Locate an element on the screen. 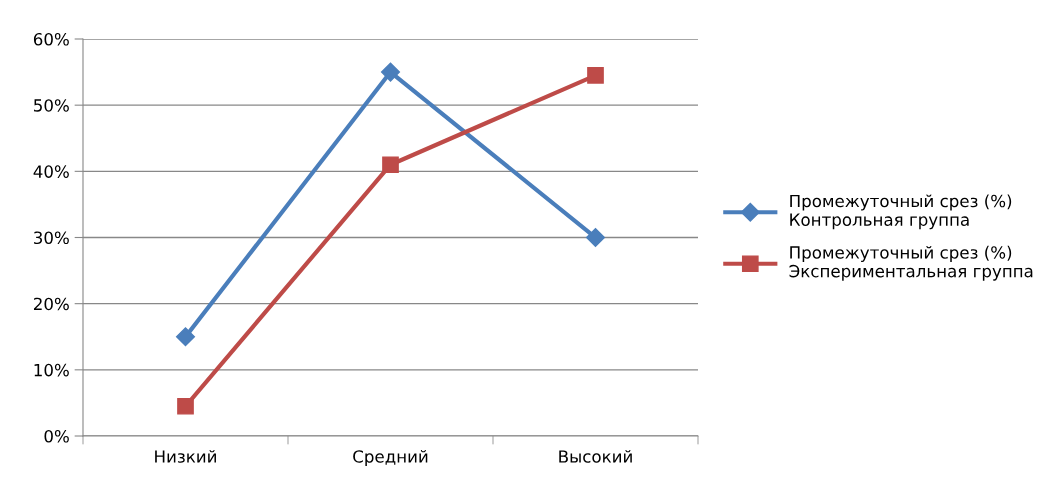  legend-label: Промежуточный срез (%) Экспериментальная группа is located at coordinates (911, 263).